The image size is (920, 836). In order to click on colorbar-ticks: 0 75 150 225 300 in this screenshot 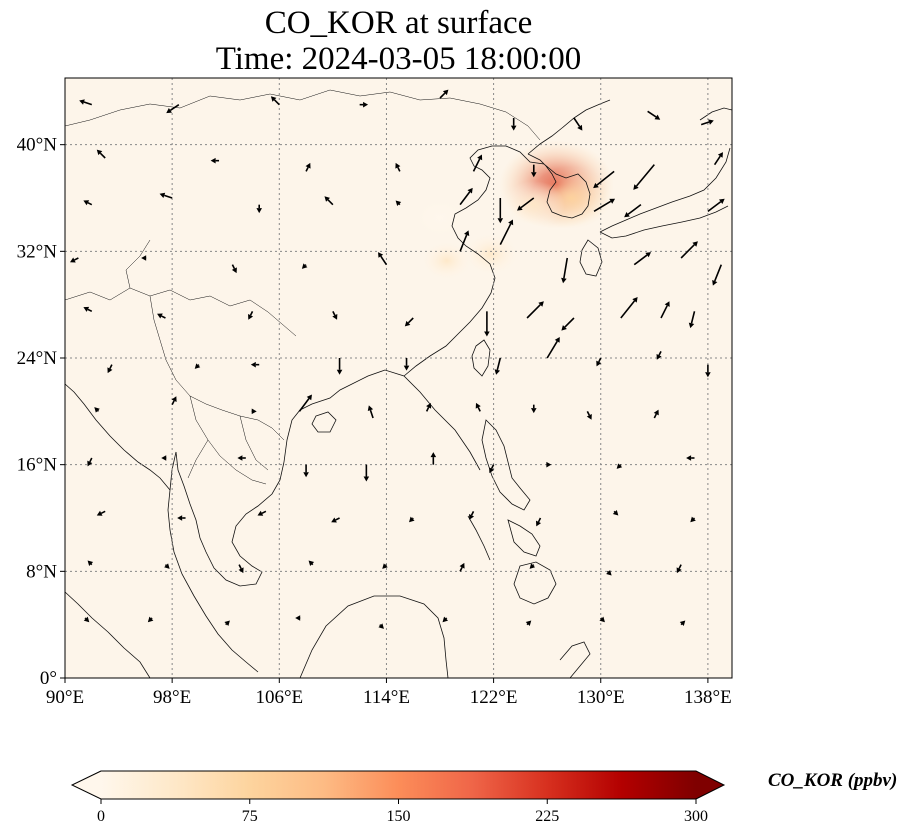, I will do `click(402, 812)`.